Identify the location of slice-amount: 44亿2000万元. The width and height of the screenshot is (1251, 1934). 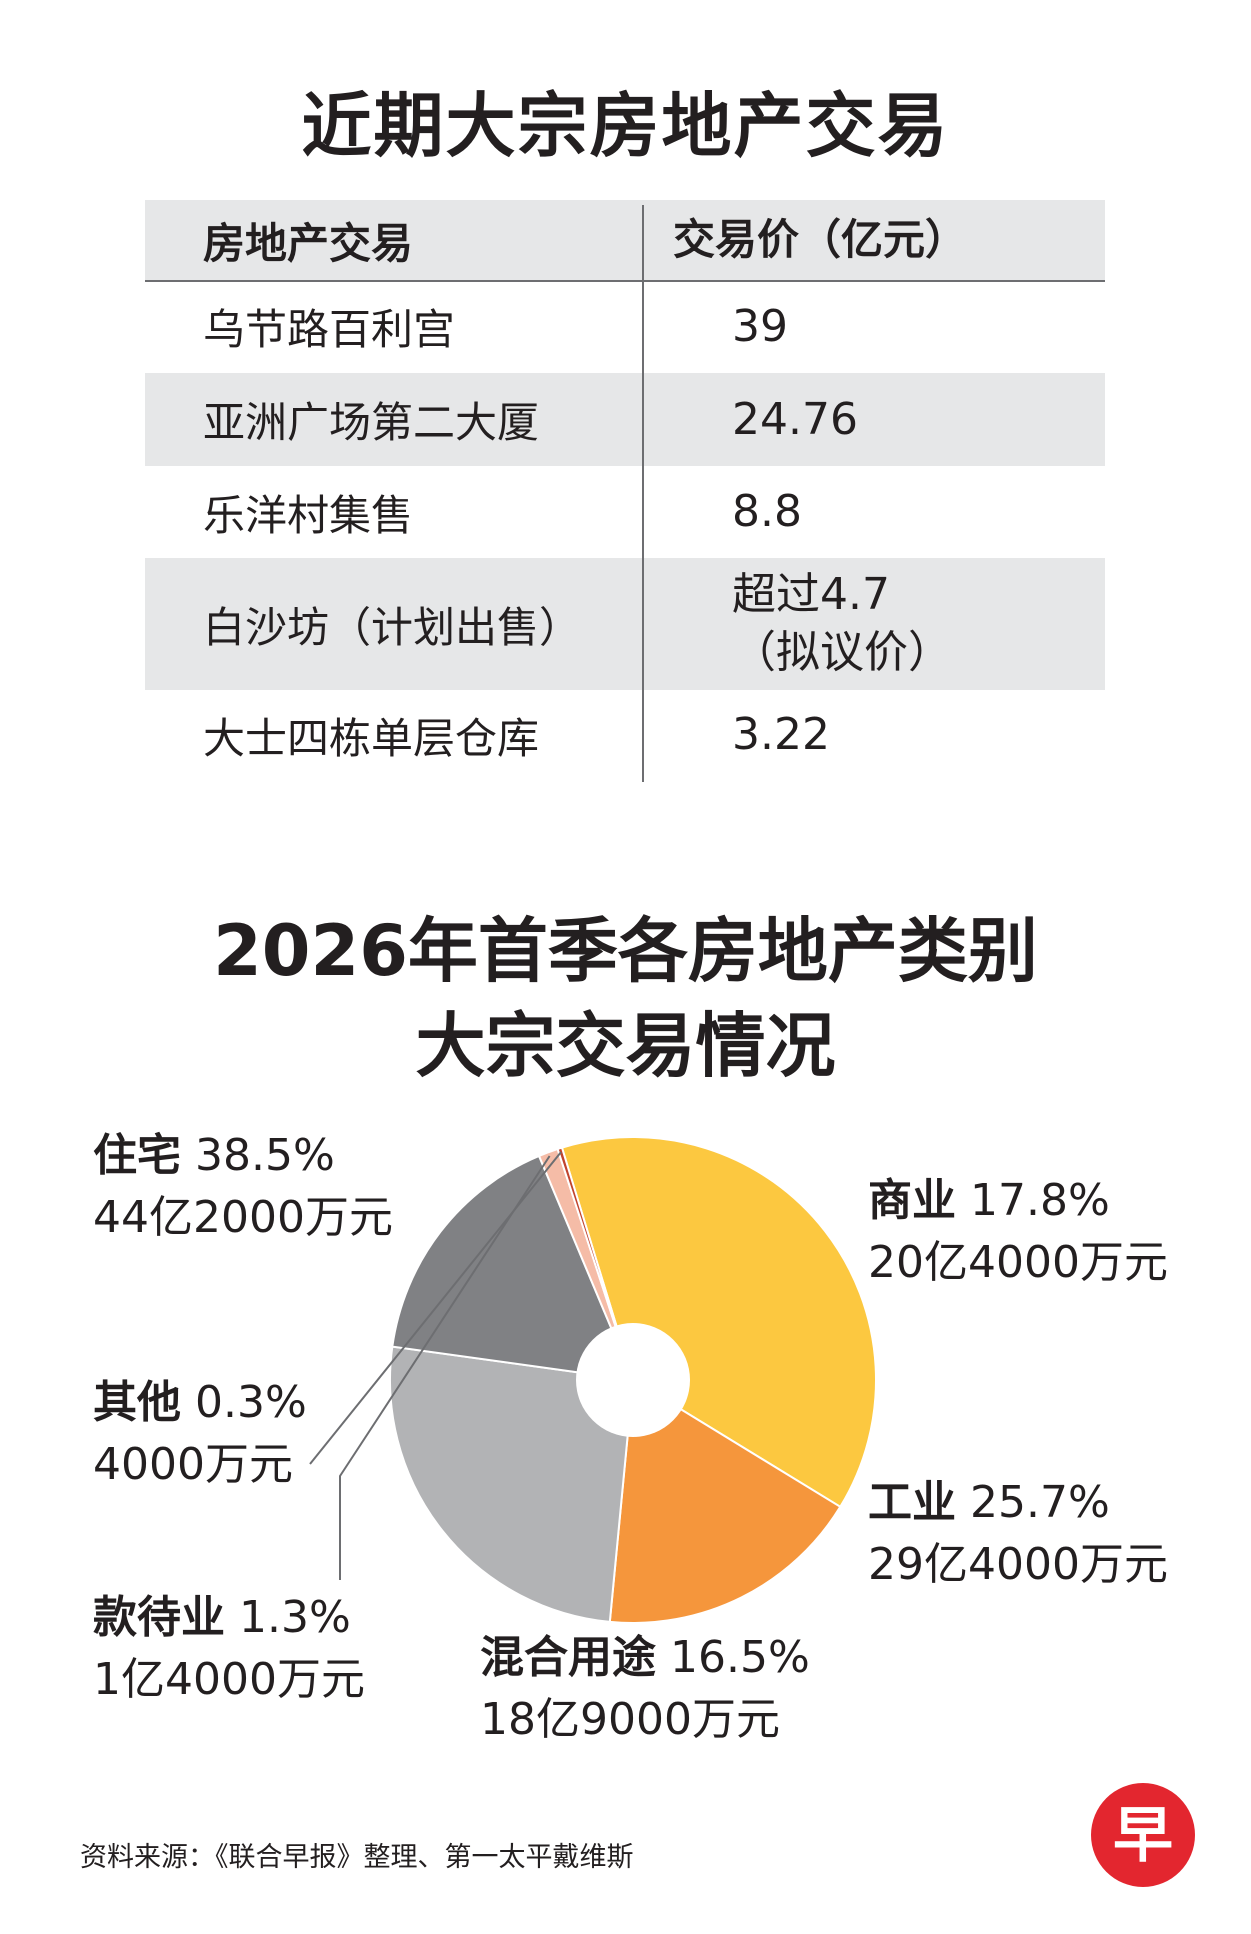
(243, 1217).